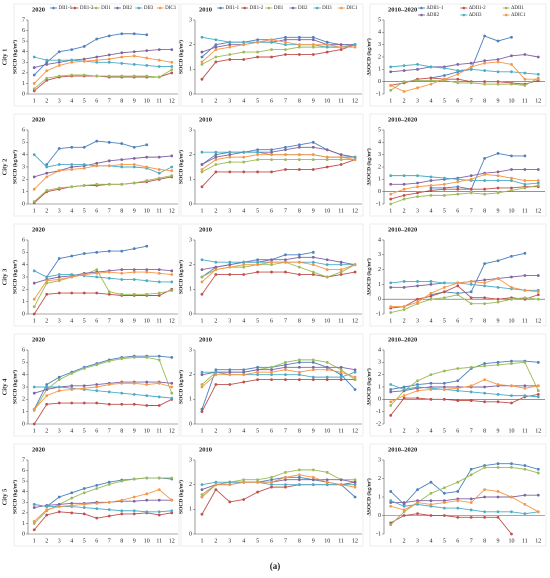 The width and height of the screenshot is (550, 578). What do you see at coordinates (96, 8) in the screenshot?
I see `legend-marker` at bounding box center [96, 8].